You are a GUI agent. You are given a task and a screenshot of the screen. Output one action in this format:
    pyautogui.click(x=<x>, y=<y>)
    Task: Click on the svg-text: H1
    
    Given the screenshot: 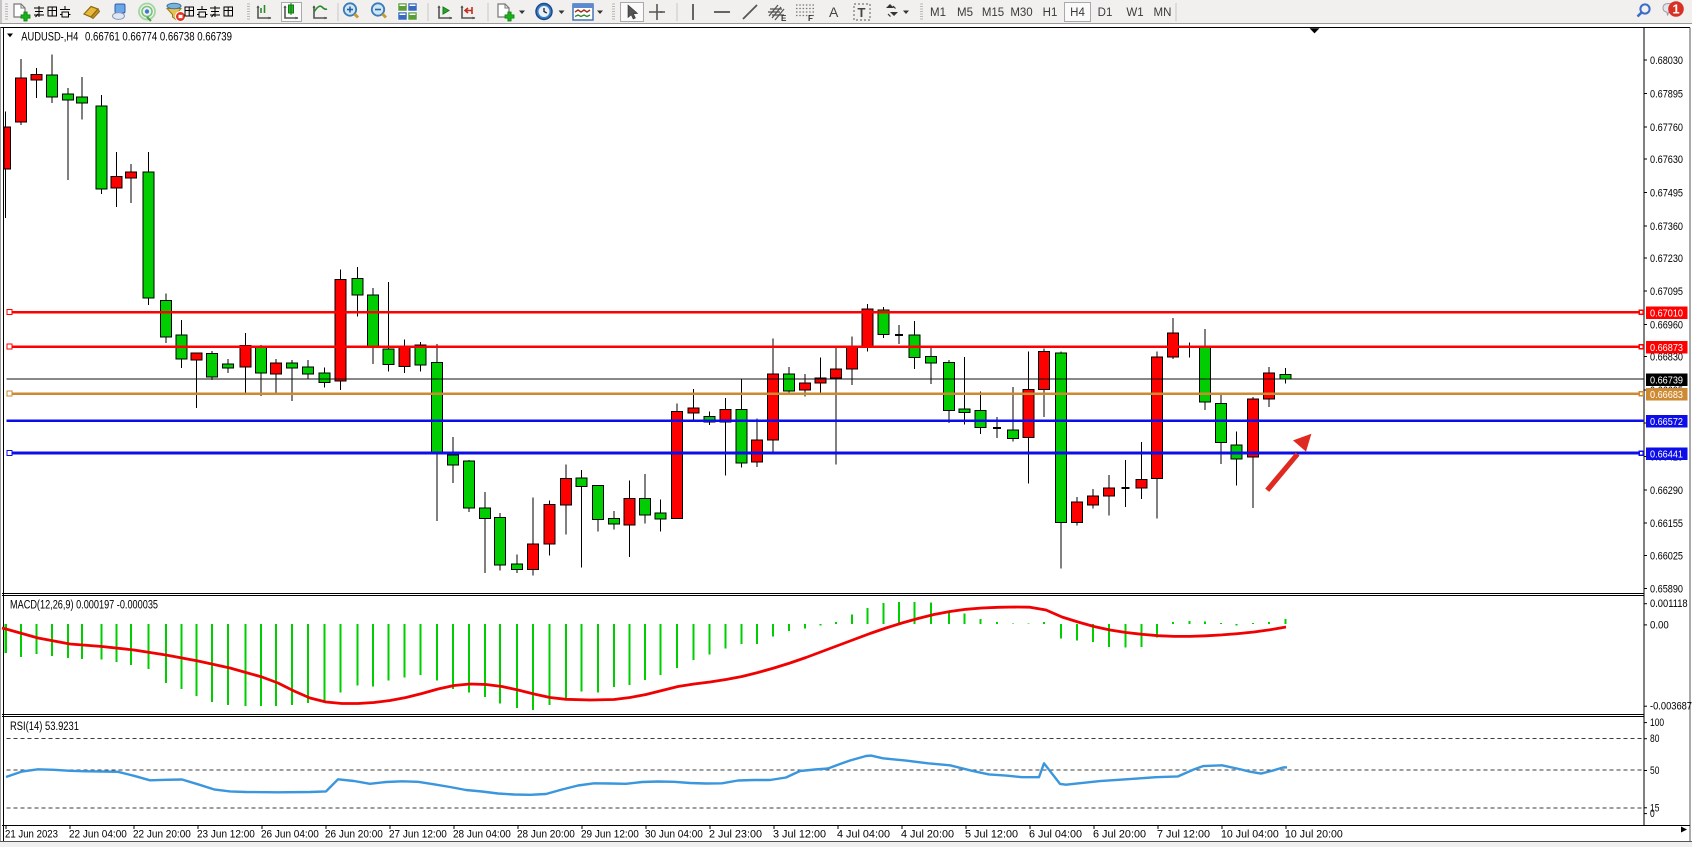 What is the action you would take?
    pyautogui.click(x=1050, y=13)
    